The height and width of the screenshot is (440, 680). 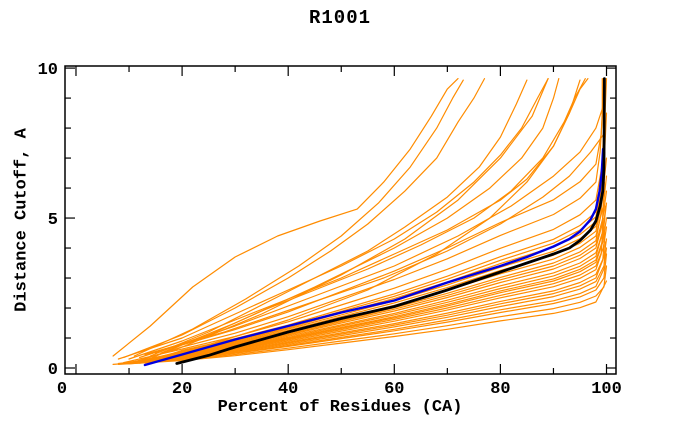 What do you see at coordinates (339, 18) in the screenshot?
I see `chart-title: R1001` at bounding box center [339, 18].